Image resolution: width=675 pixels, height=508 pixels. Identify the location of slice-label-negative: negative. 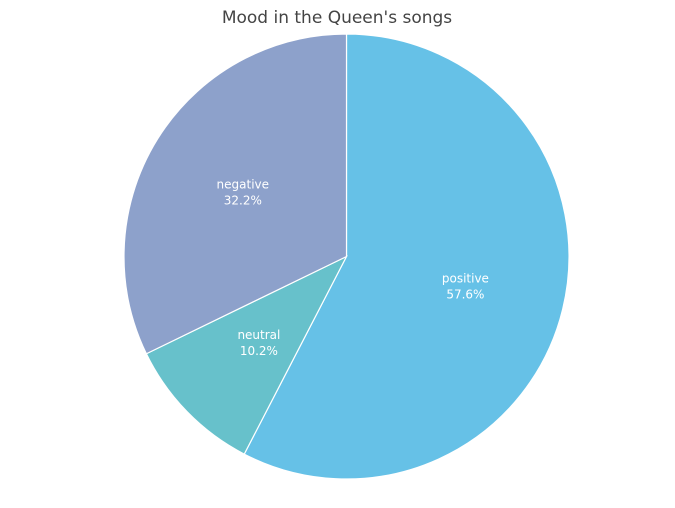
(243, 185).